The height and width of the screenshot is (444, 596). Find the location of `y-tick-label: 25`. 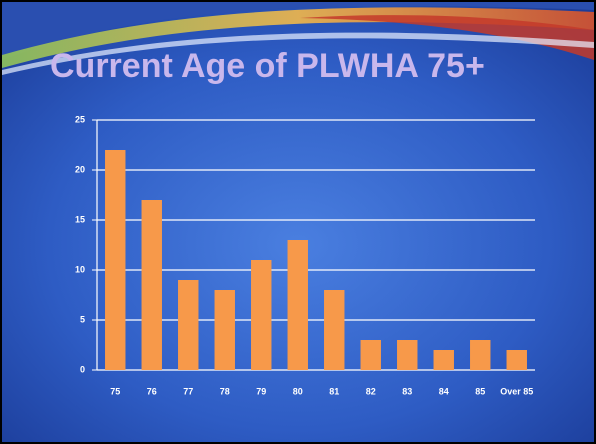

y-tick-label: 25 is located at coordinates (80, 119).